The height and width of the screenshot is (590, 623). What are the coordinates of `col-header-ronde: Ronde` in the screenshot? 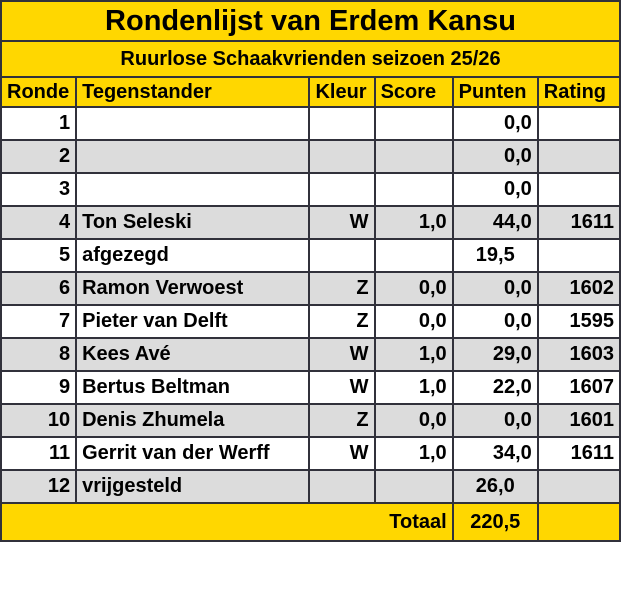 It's located at (39, 92).